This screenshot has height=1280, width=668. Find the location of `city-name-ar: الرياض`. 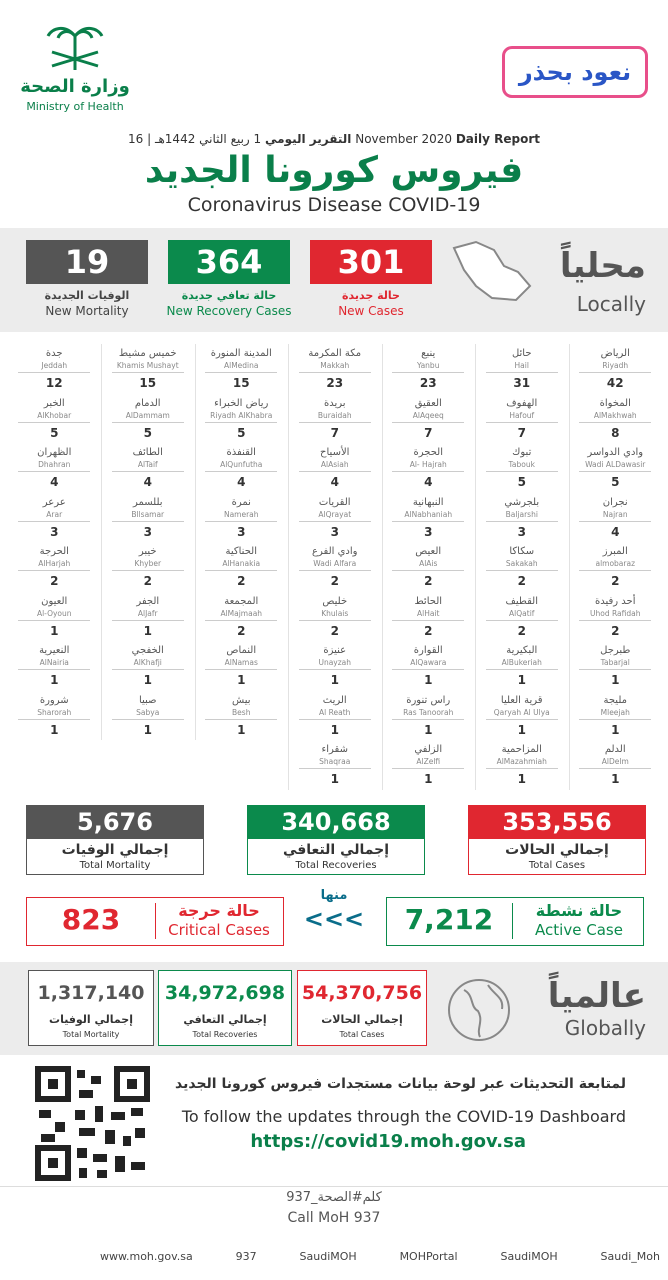

city-name-ar: الرياض is located at coordinates (615, 353).